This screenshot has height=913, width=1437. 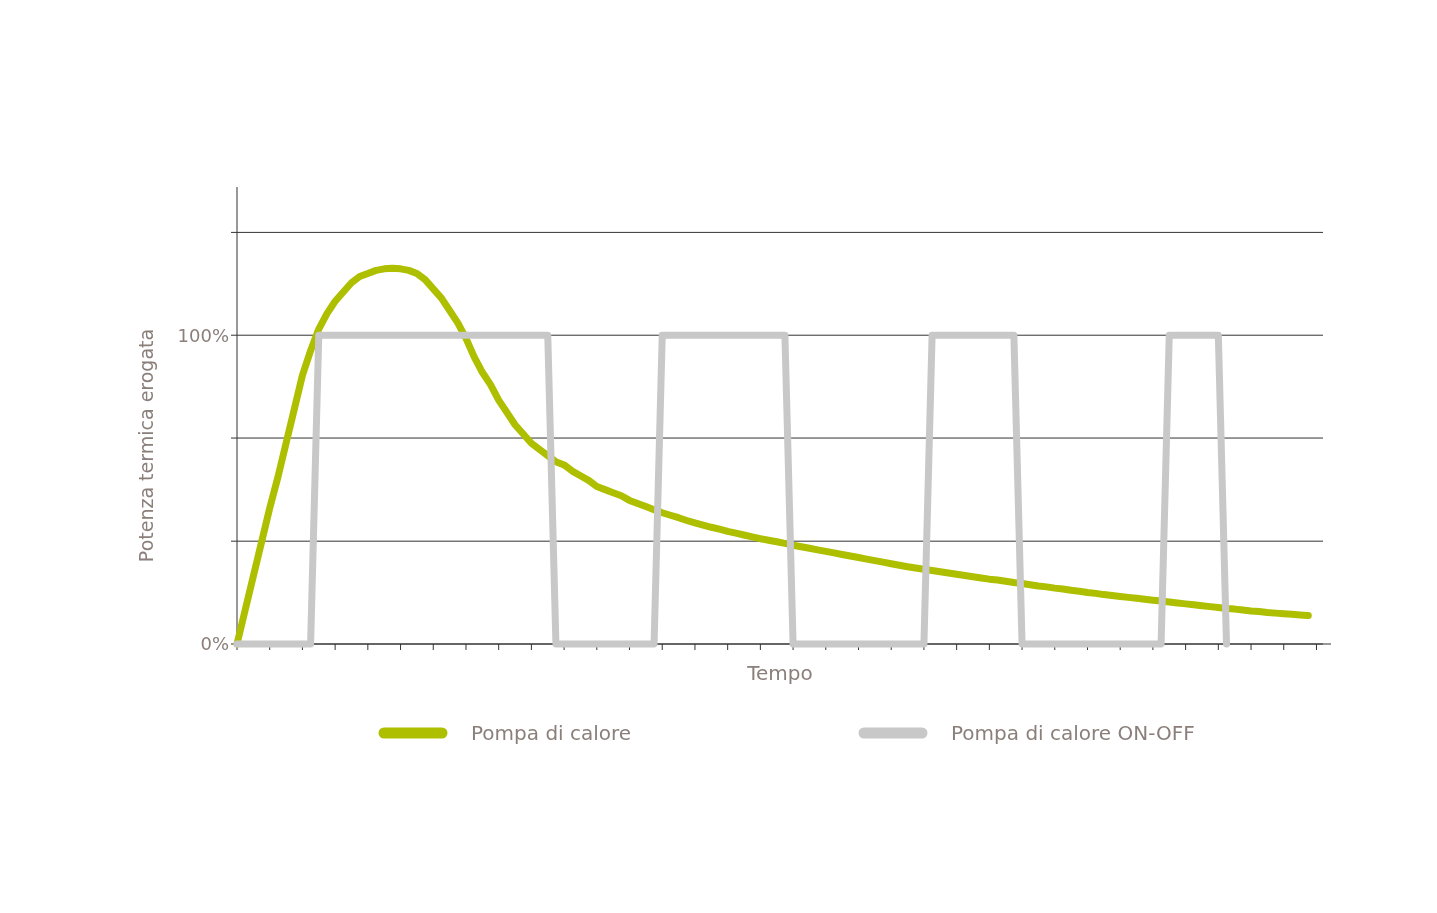 What do you see at coordinates (146, 445) in the screenshot?
I see `y-axis-title: Potenza termica erogata` at bounding box center [146, 445].